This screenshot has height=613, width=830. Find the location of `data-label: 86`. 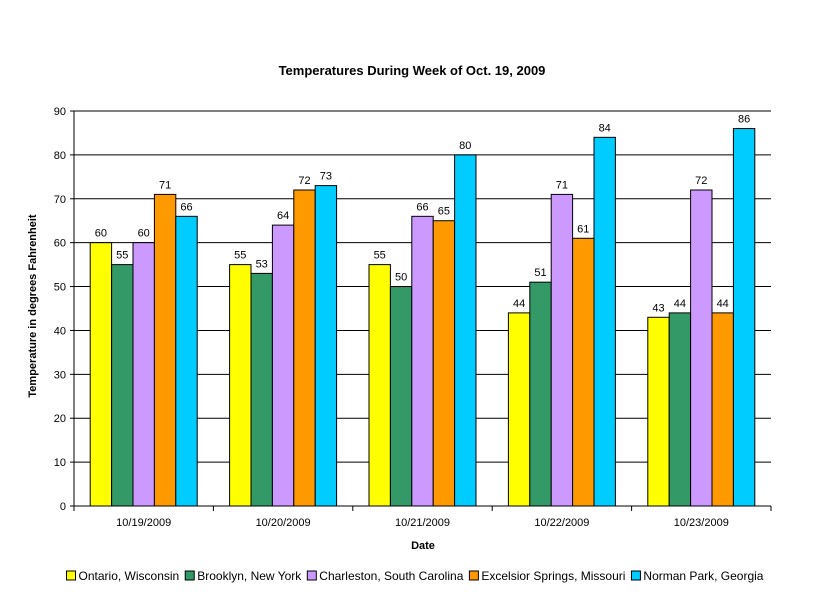

data-label: 86 is located at coordinates (744, 120).